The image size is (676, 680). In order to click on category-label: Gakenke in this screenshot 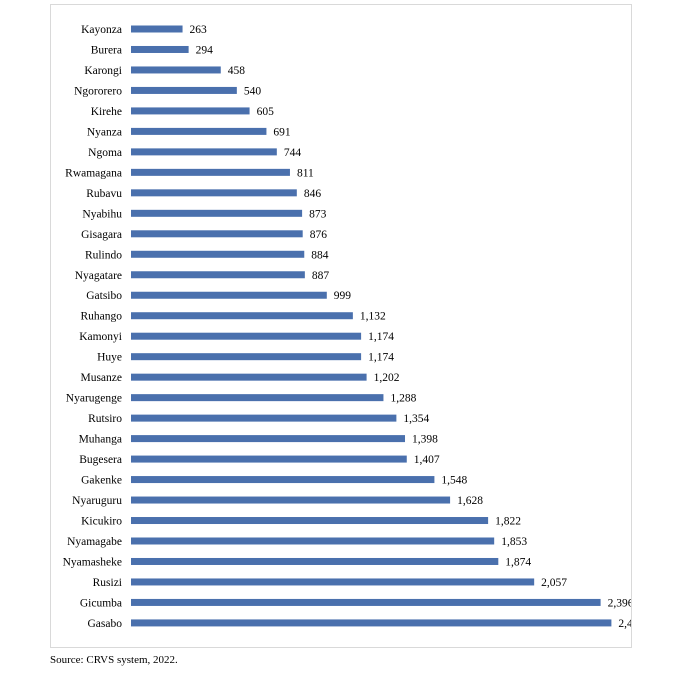, I will do `click(101, 481)`.